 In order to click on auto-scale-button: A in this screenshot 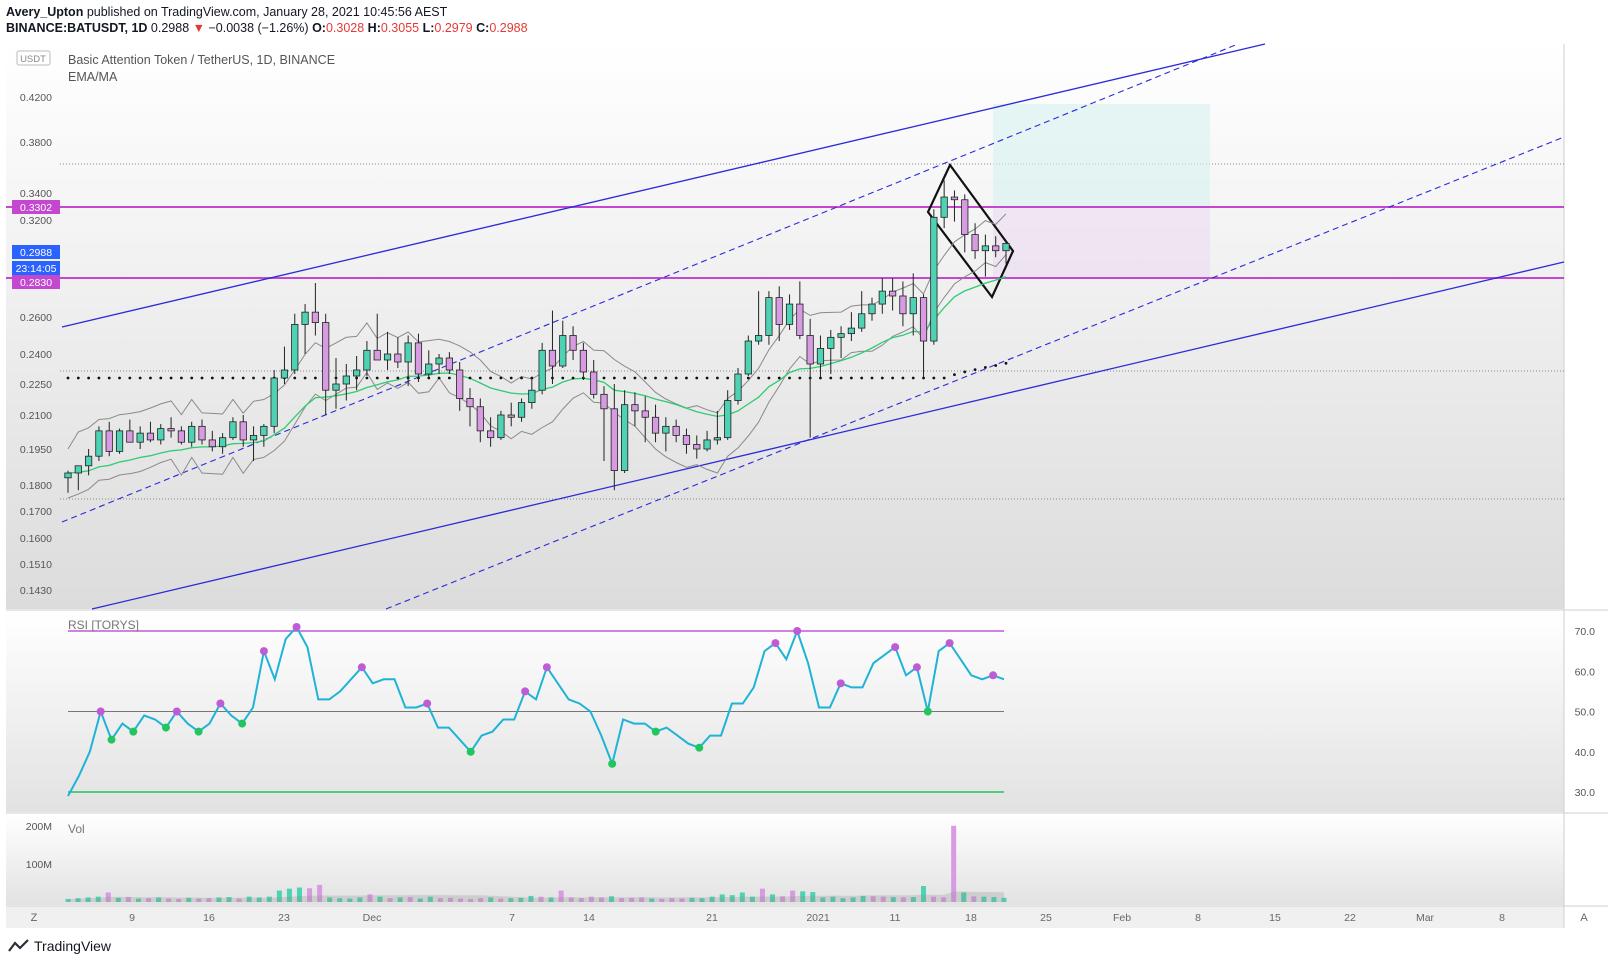, I will do `click(1584, 918)`.